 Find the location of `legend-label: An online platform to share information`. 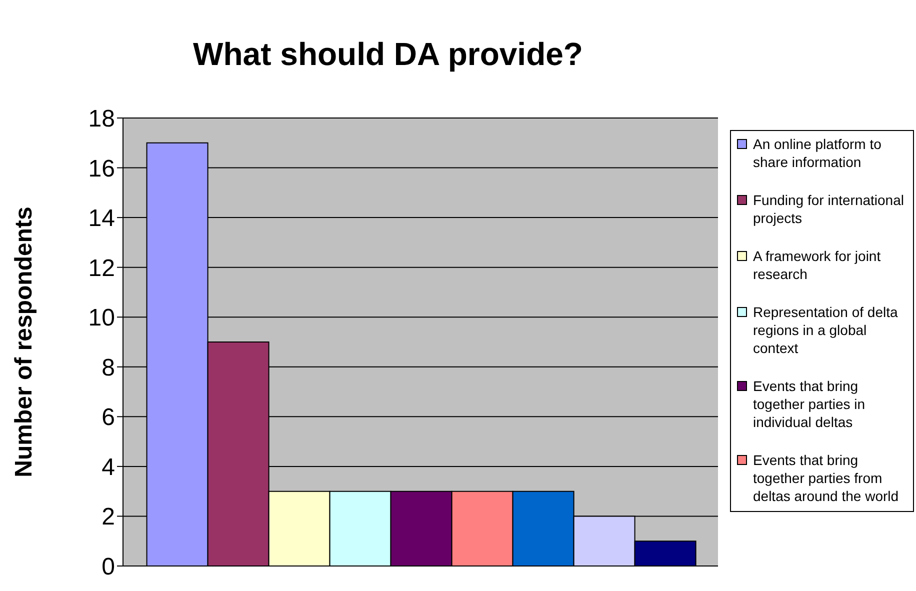

legend-label: An online platform to share information is located at coordinates (817, 153).